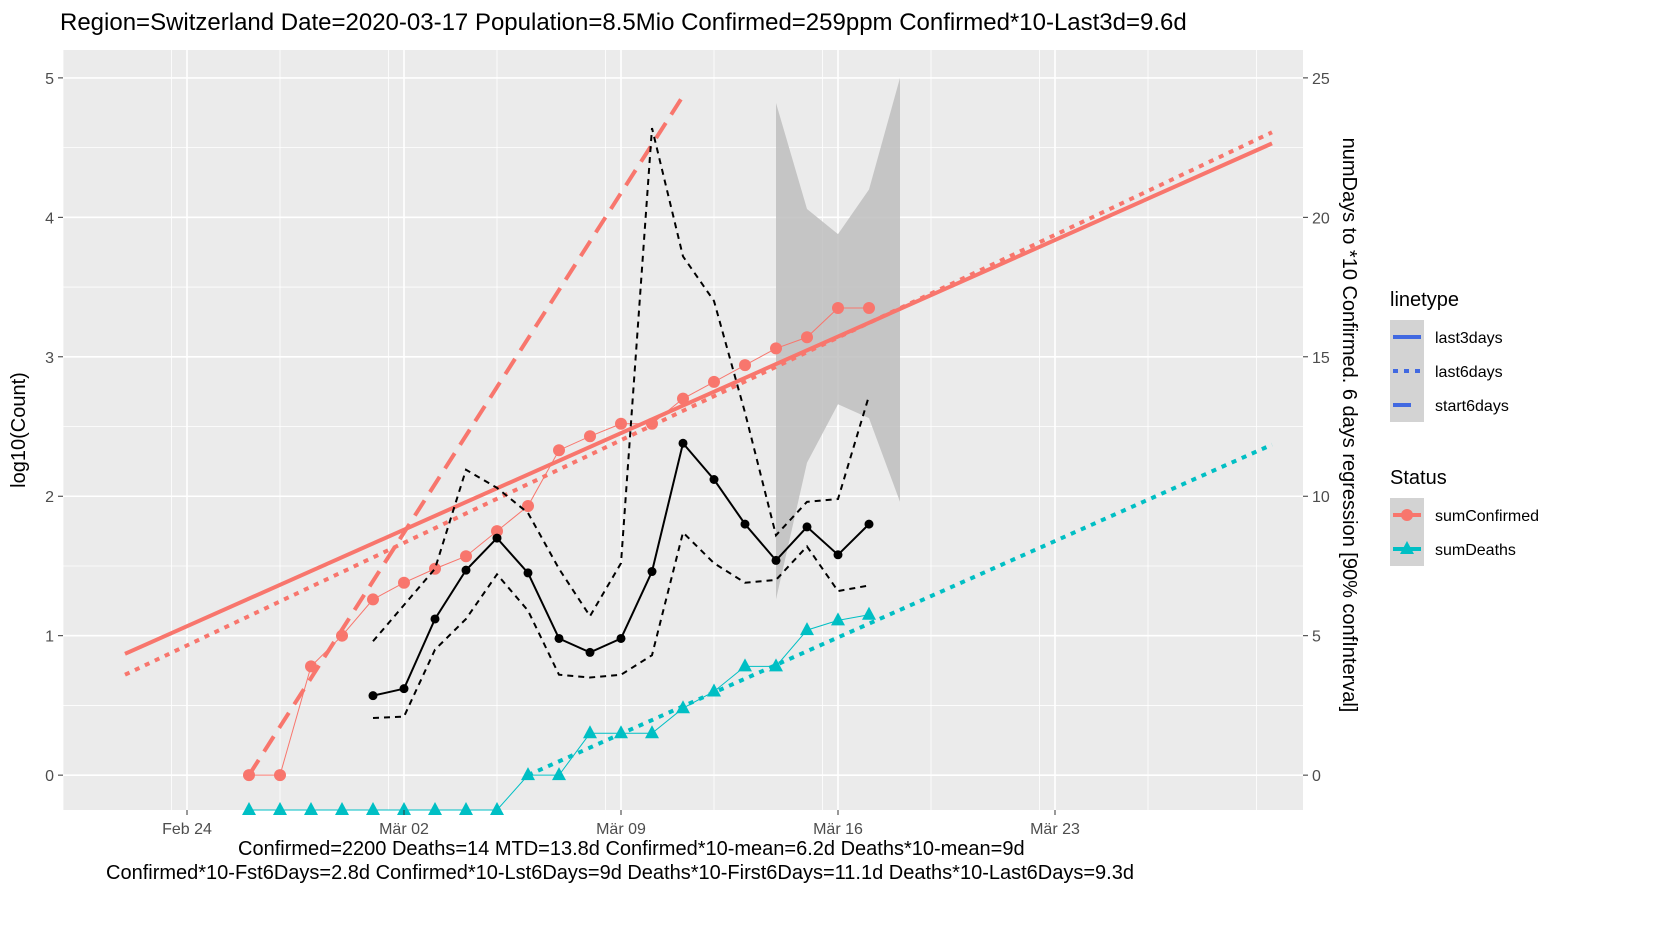 The width and height of the screenshot is (1653, 944). What do you see at coordinates (49, 637) in the screenshot?
I see `y-tick-label: 1` at bounding box center [49, 637].